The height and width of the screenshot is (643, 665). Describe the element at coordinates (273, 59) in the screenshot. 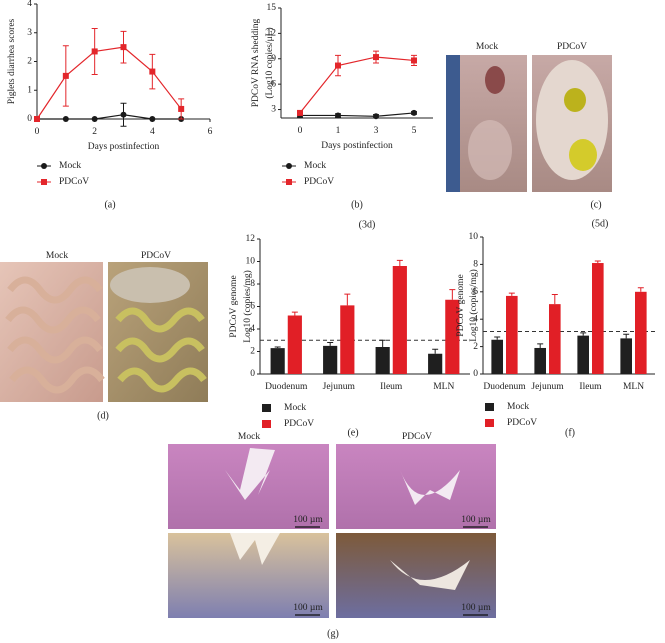

I see `y-tick-label: 9` at that location.